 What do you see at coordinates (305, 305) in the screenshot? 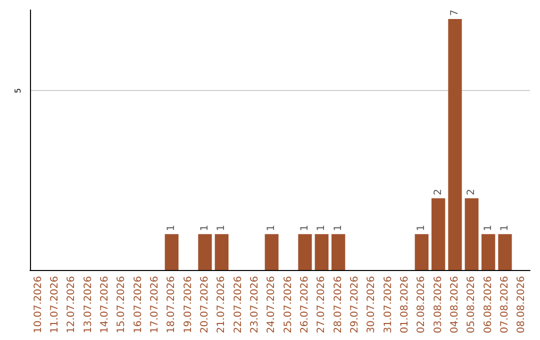
I see `x-tick-label: 26.07.2026` at bounding box center [305, 305].